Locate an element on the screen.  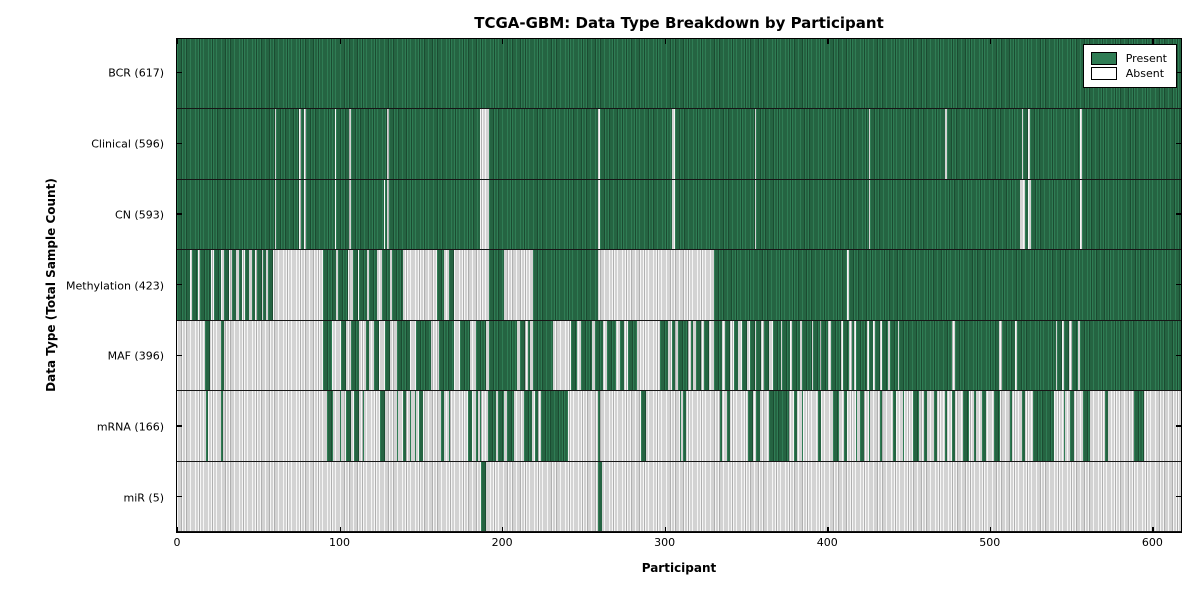
legend-swatch-absent-icon is located at coordinates (1103, 73).